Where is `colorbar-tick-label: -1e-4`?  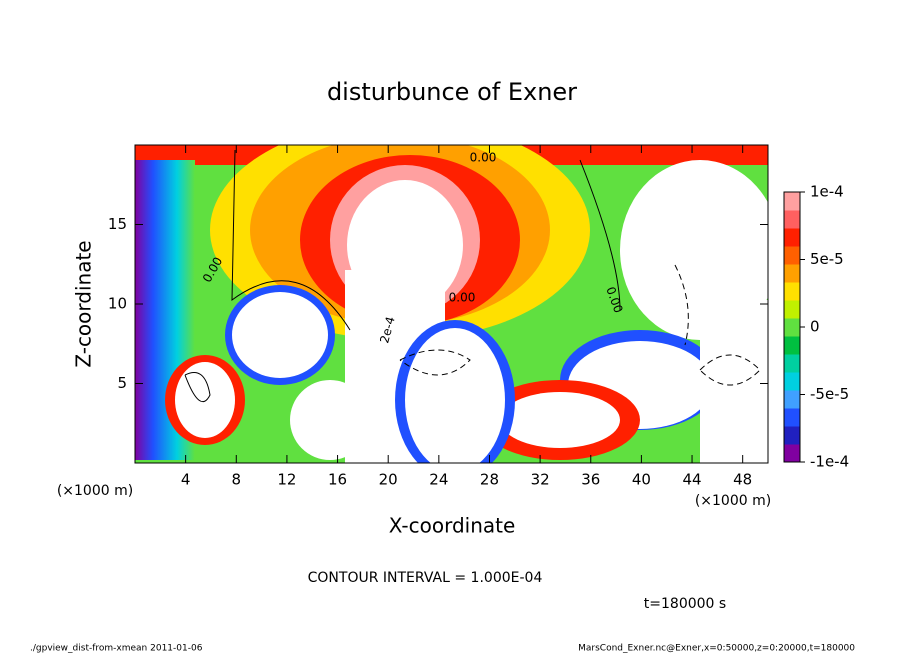 colorbar-tick-label: -1e-4 is located at coordinates (829, 462).